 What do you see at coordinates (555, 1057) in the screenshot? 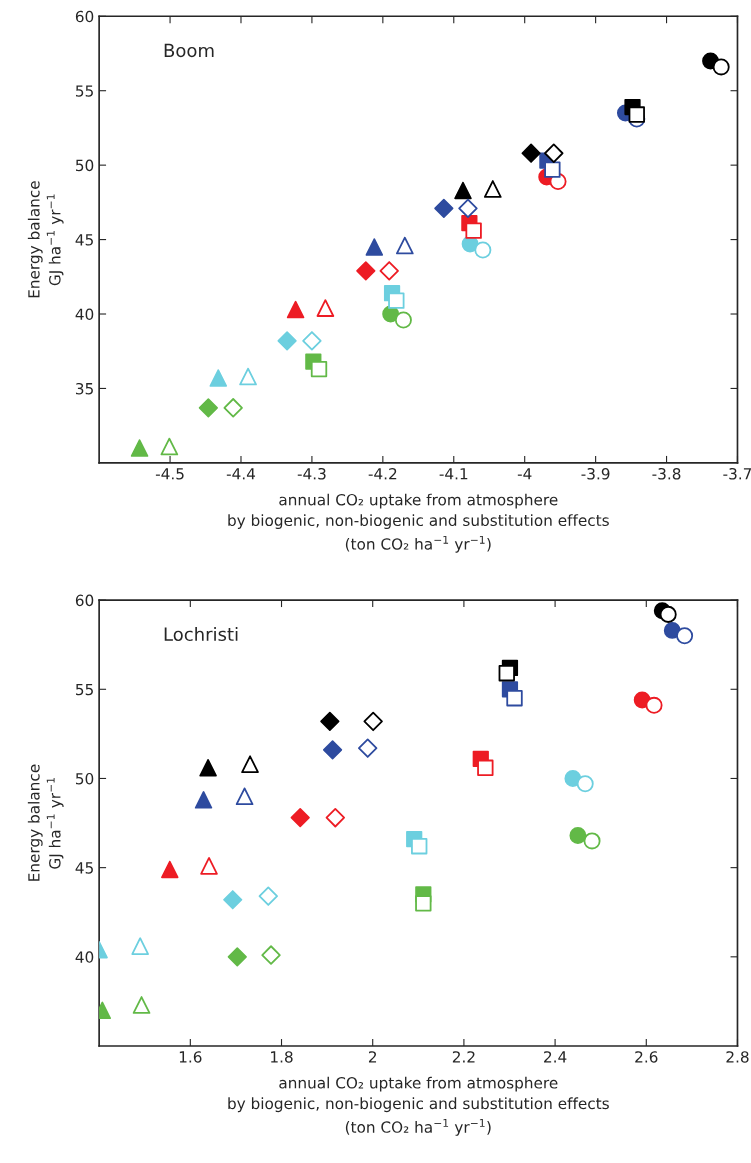
I see `x-tick-label: 2.4` at bounding box center [555, 1057].